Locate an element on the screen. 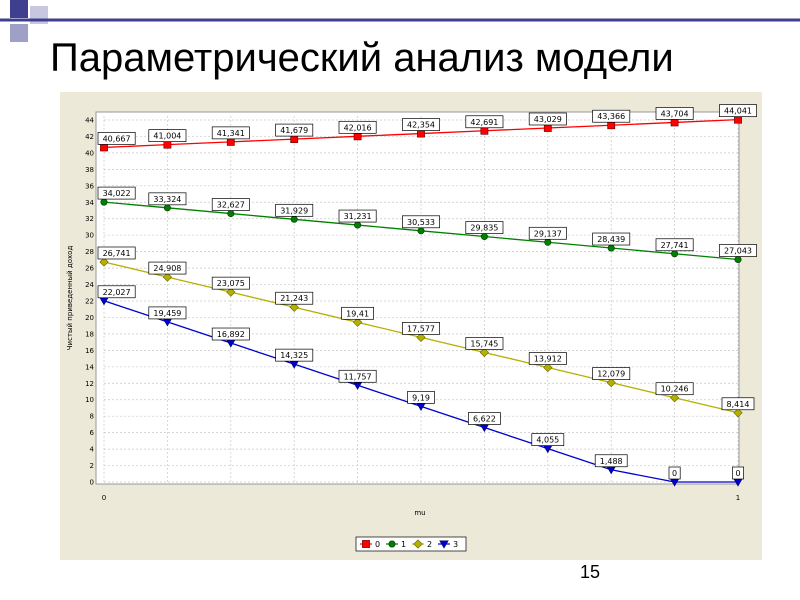 The width and height of the screenshot is (800, 600). data-label: 43,029 is located at coordinates (548, 119).